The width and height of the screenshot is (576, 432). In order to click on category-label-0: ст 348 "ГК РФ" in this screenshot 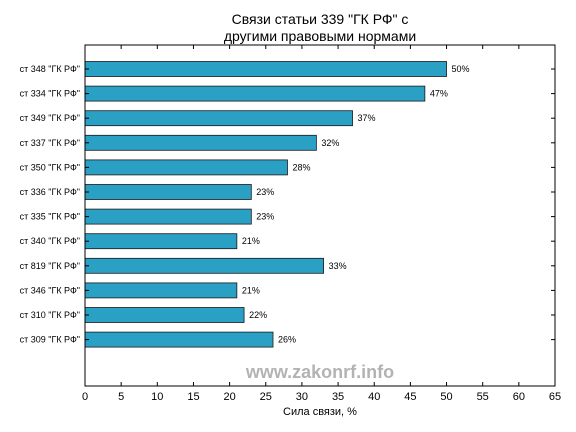, I will do `click(50, 69)`.